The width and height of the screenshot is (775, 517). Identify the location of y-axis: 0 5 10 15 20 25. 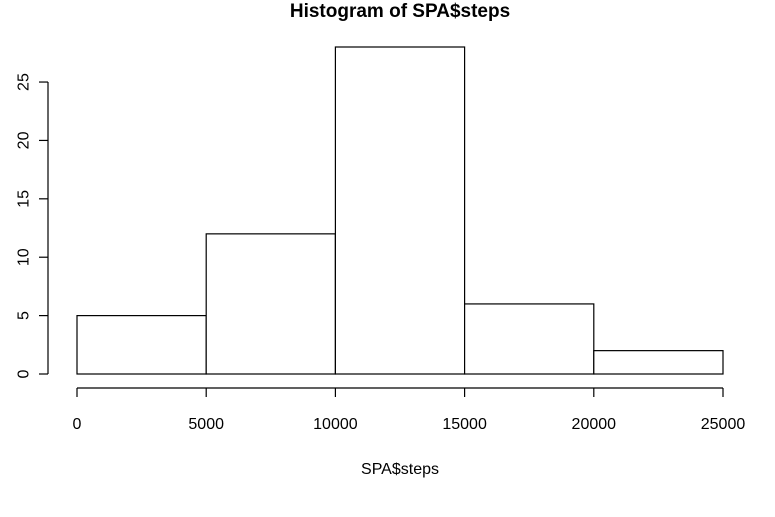
(32, 225).